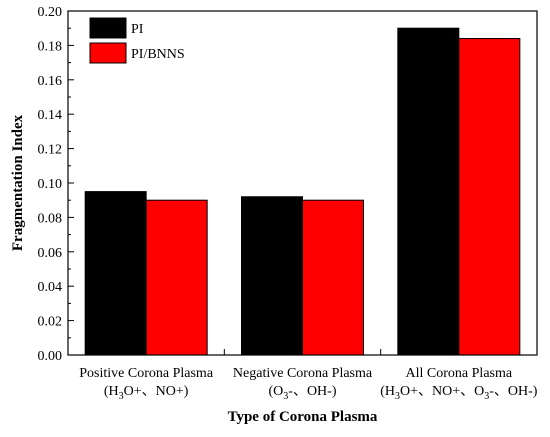 Image resolution: width=550 pixels, height=437 pixels. I want to click on y-tick-label: 0.16, so click(50, 81).